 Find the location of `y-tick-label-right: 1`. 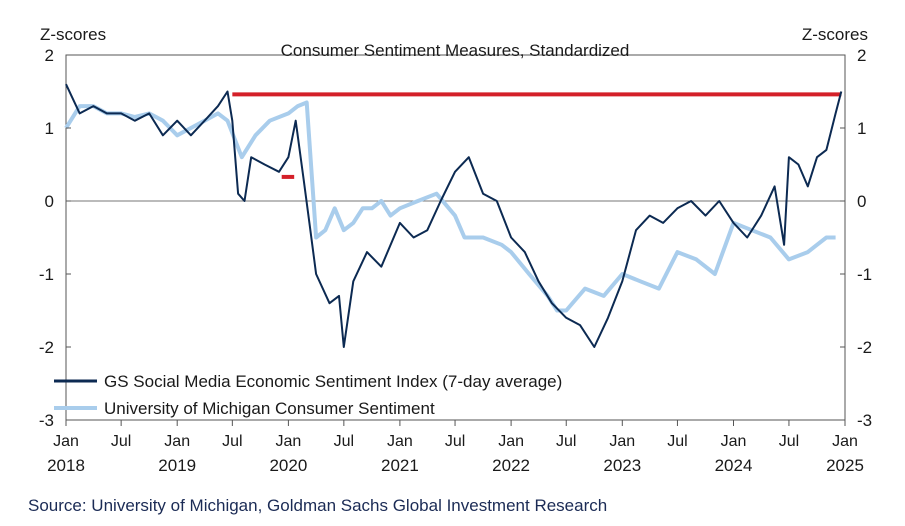

y-tick-label-right: 1 is located at coordinates (861, 128).